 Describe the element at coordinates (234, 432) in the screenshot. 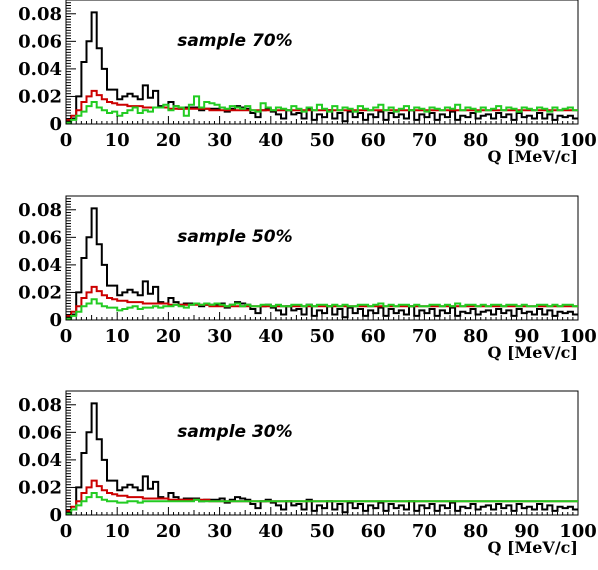

I see `panel-title: sample 30%` at that location.